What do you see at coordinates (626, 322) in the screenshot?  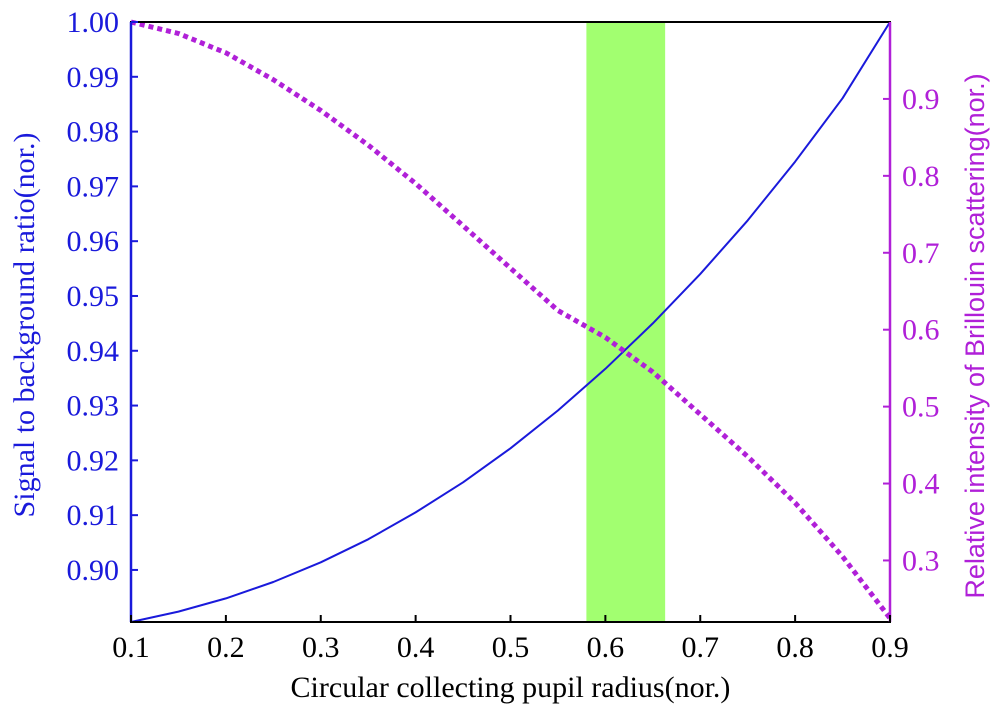 I see `highlight-band` at bounding box center [626, 322].